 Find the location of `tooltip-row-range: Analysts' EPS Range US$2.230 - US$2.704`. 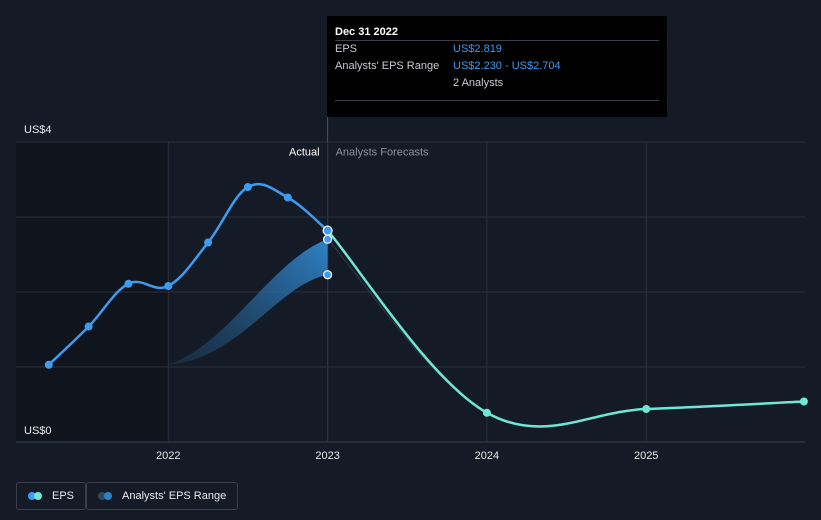

tooltip-row-range: Analysts' EPS Range US$2.230 - US$2.704 is located at coordinates (497, 66).